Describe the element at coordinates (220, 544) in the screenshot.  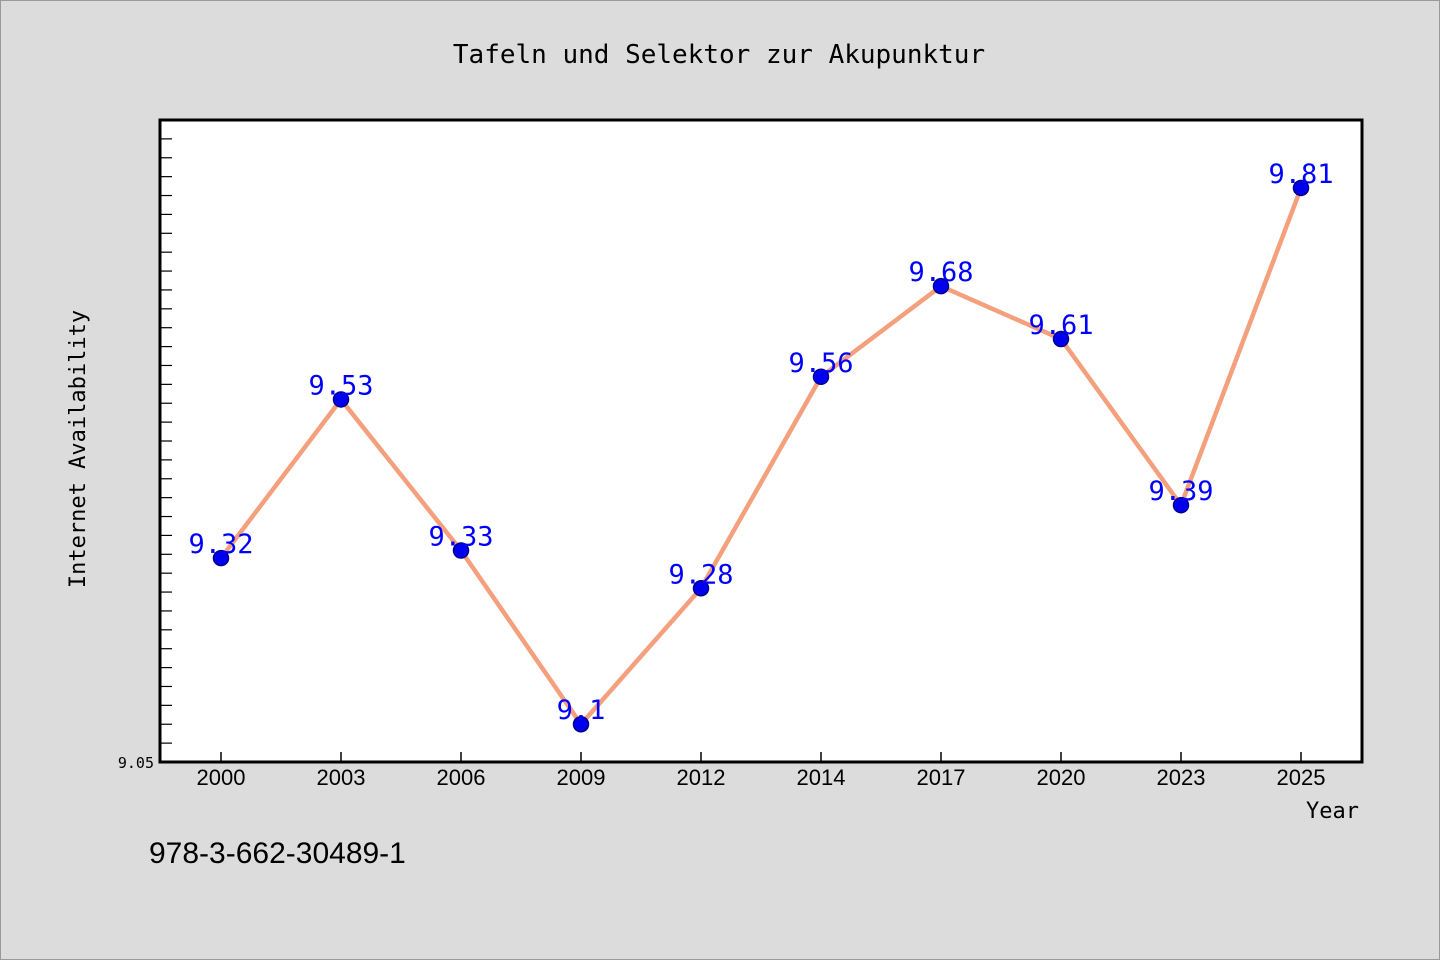
I see `data-label: 9.32` at that location.